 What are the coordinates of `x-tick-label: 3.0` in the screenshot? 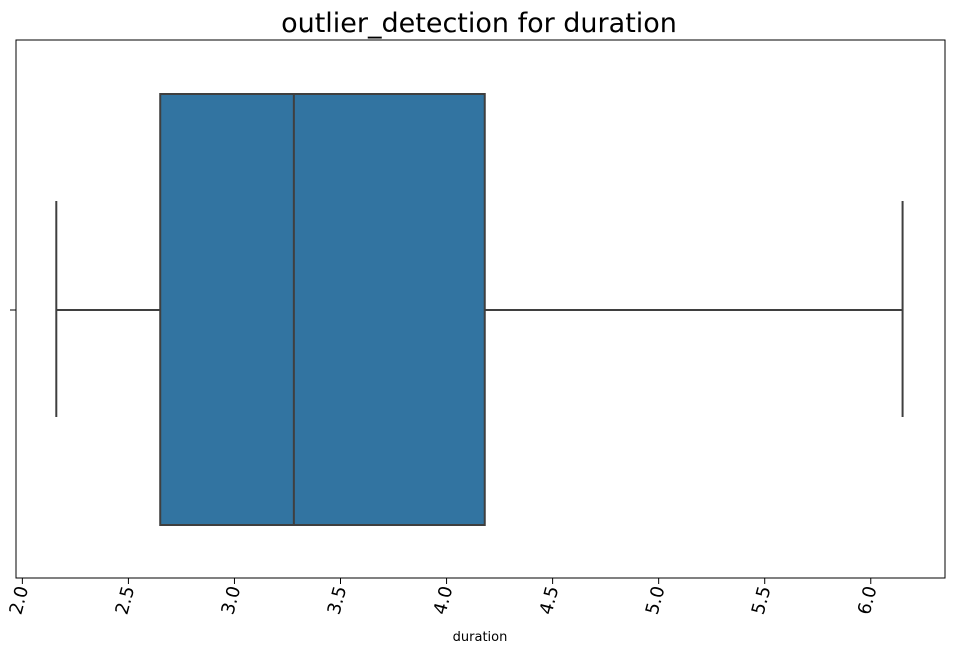 It's located at (232, 600).